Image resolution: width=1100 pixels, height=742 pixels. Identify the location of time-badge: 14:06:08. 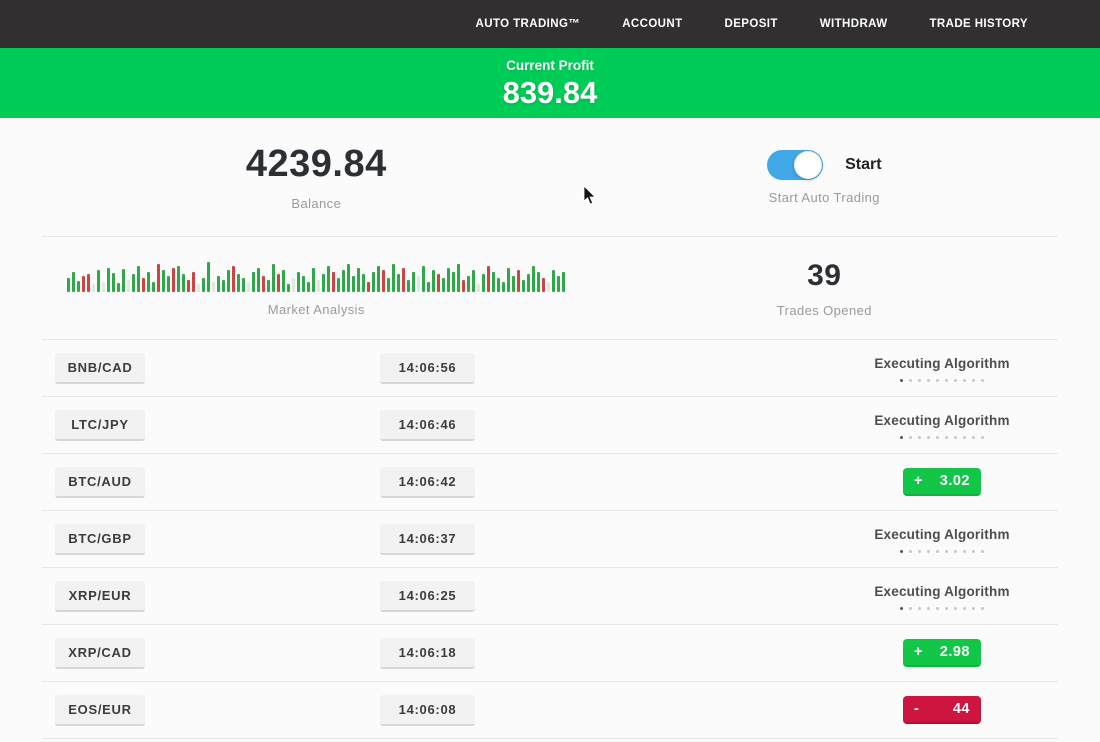
(427, 710).